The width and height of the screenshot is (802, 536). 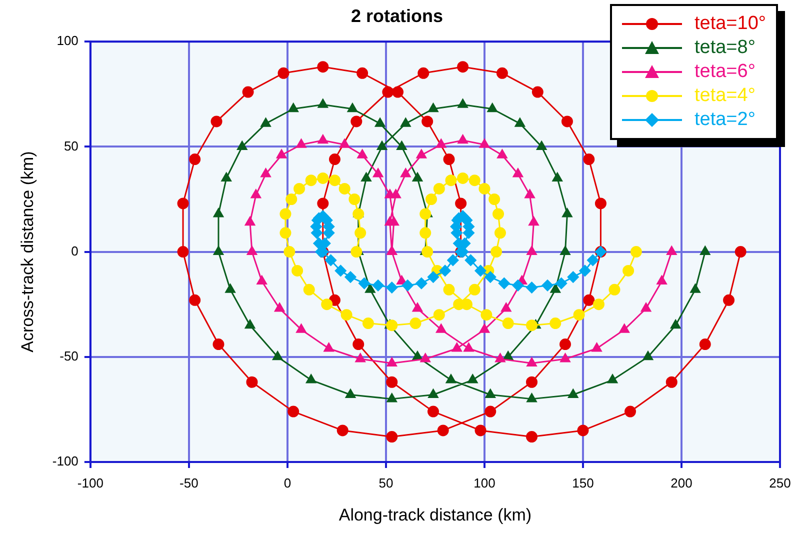 What do you see at coordinates (189, 482) in the screenshot?
I see `x-tick-label: -50` at bounding box center [189, 482].